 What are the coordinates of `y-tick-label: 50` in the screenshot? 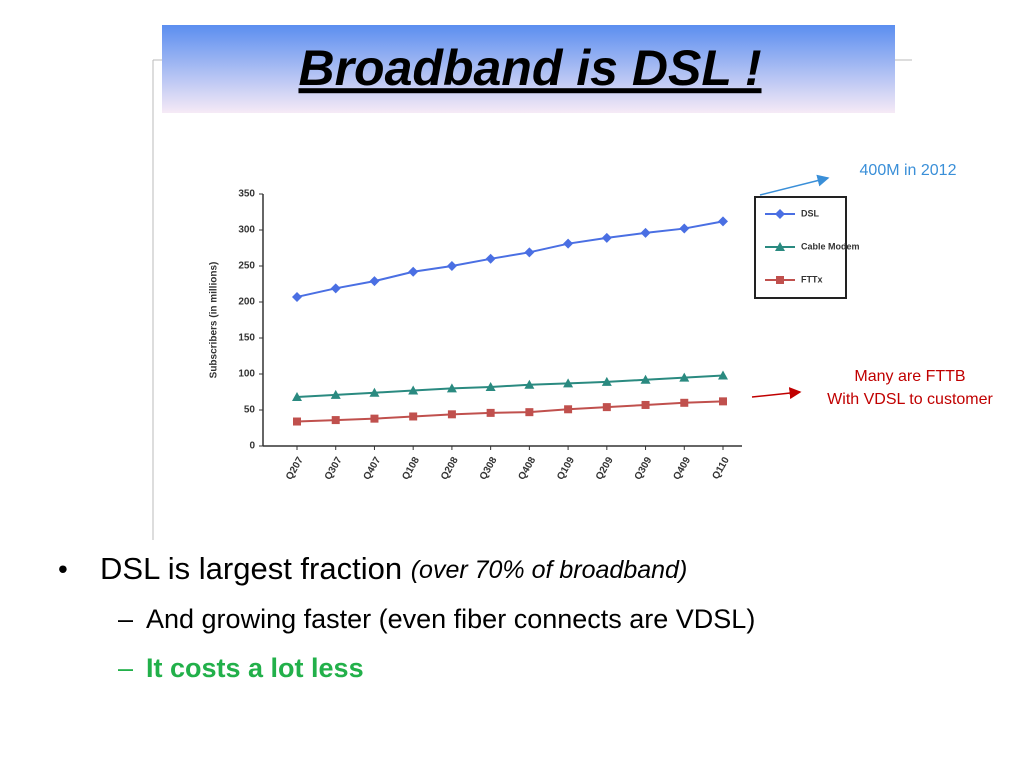 It's located at (250, 410).